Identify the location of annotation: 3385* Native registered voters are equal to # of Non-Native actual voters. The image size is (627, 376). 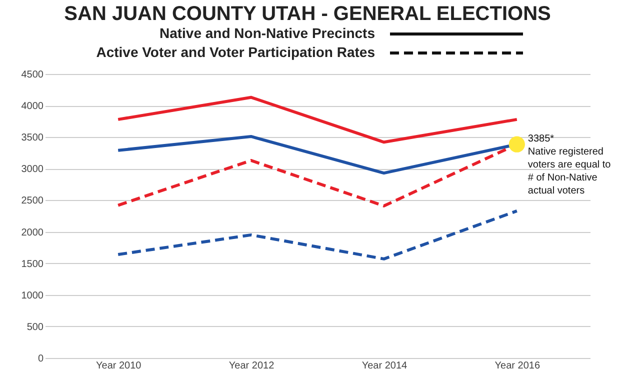
(570, 164).